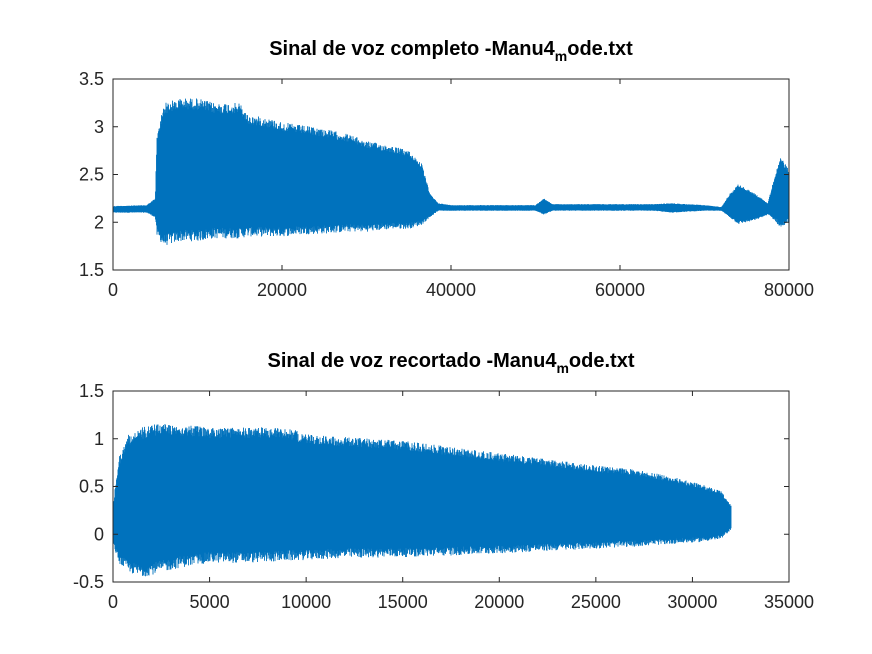 This screenshot has height=654, width=872. Describe the element at coordinates (99, 534) in the screenshot. I see `bottom-plot-ytick-label: 0` at that location.